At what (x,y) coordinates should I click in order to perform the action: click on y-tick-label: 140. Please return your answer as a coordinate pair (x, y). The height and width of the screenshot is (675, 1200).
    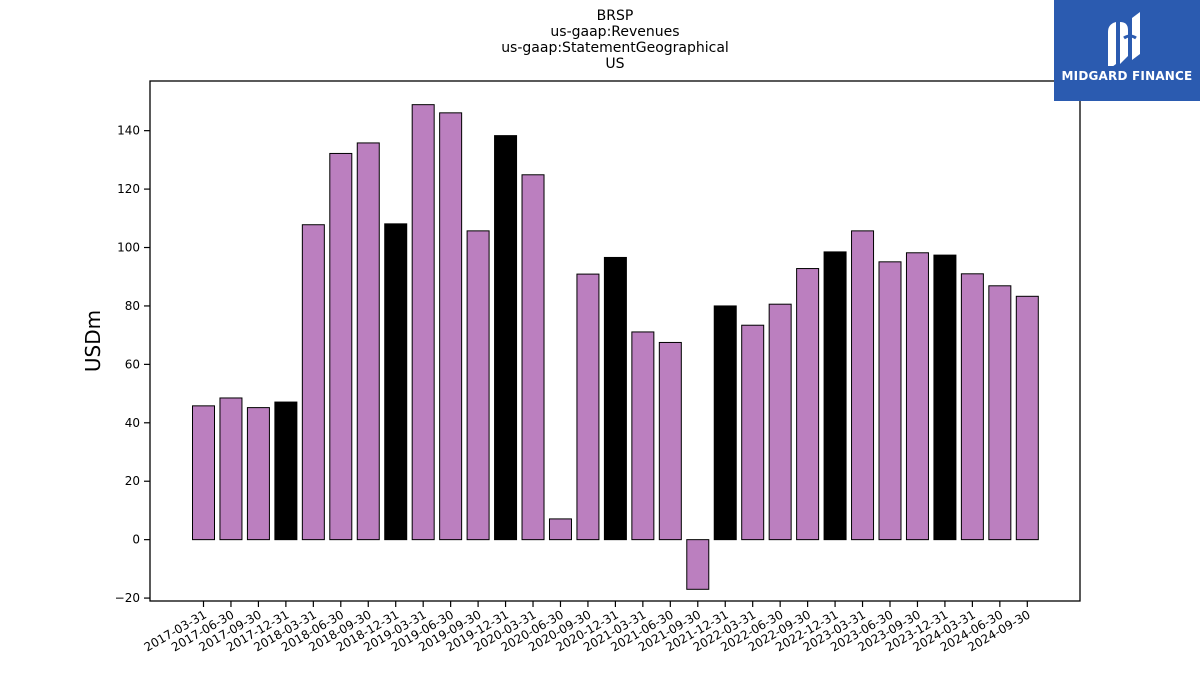
    Looking at the image, I should click on (128, 131).